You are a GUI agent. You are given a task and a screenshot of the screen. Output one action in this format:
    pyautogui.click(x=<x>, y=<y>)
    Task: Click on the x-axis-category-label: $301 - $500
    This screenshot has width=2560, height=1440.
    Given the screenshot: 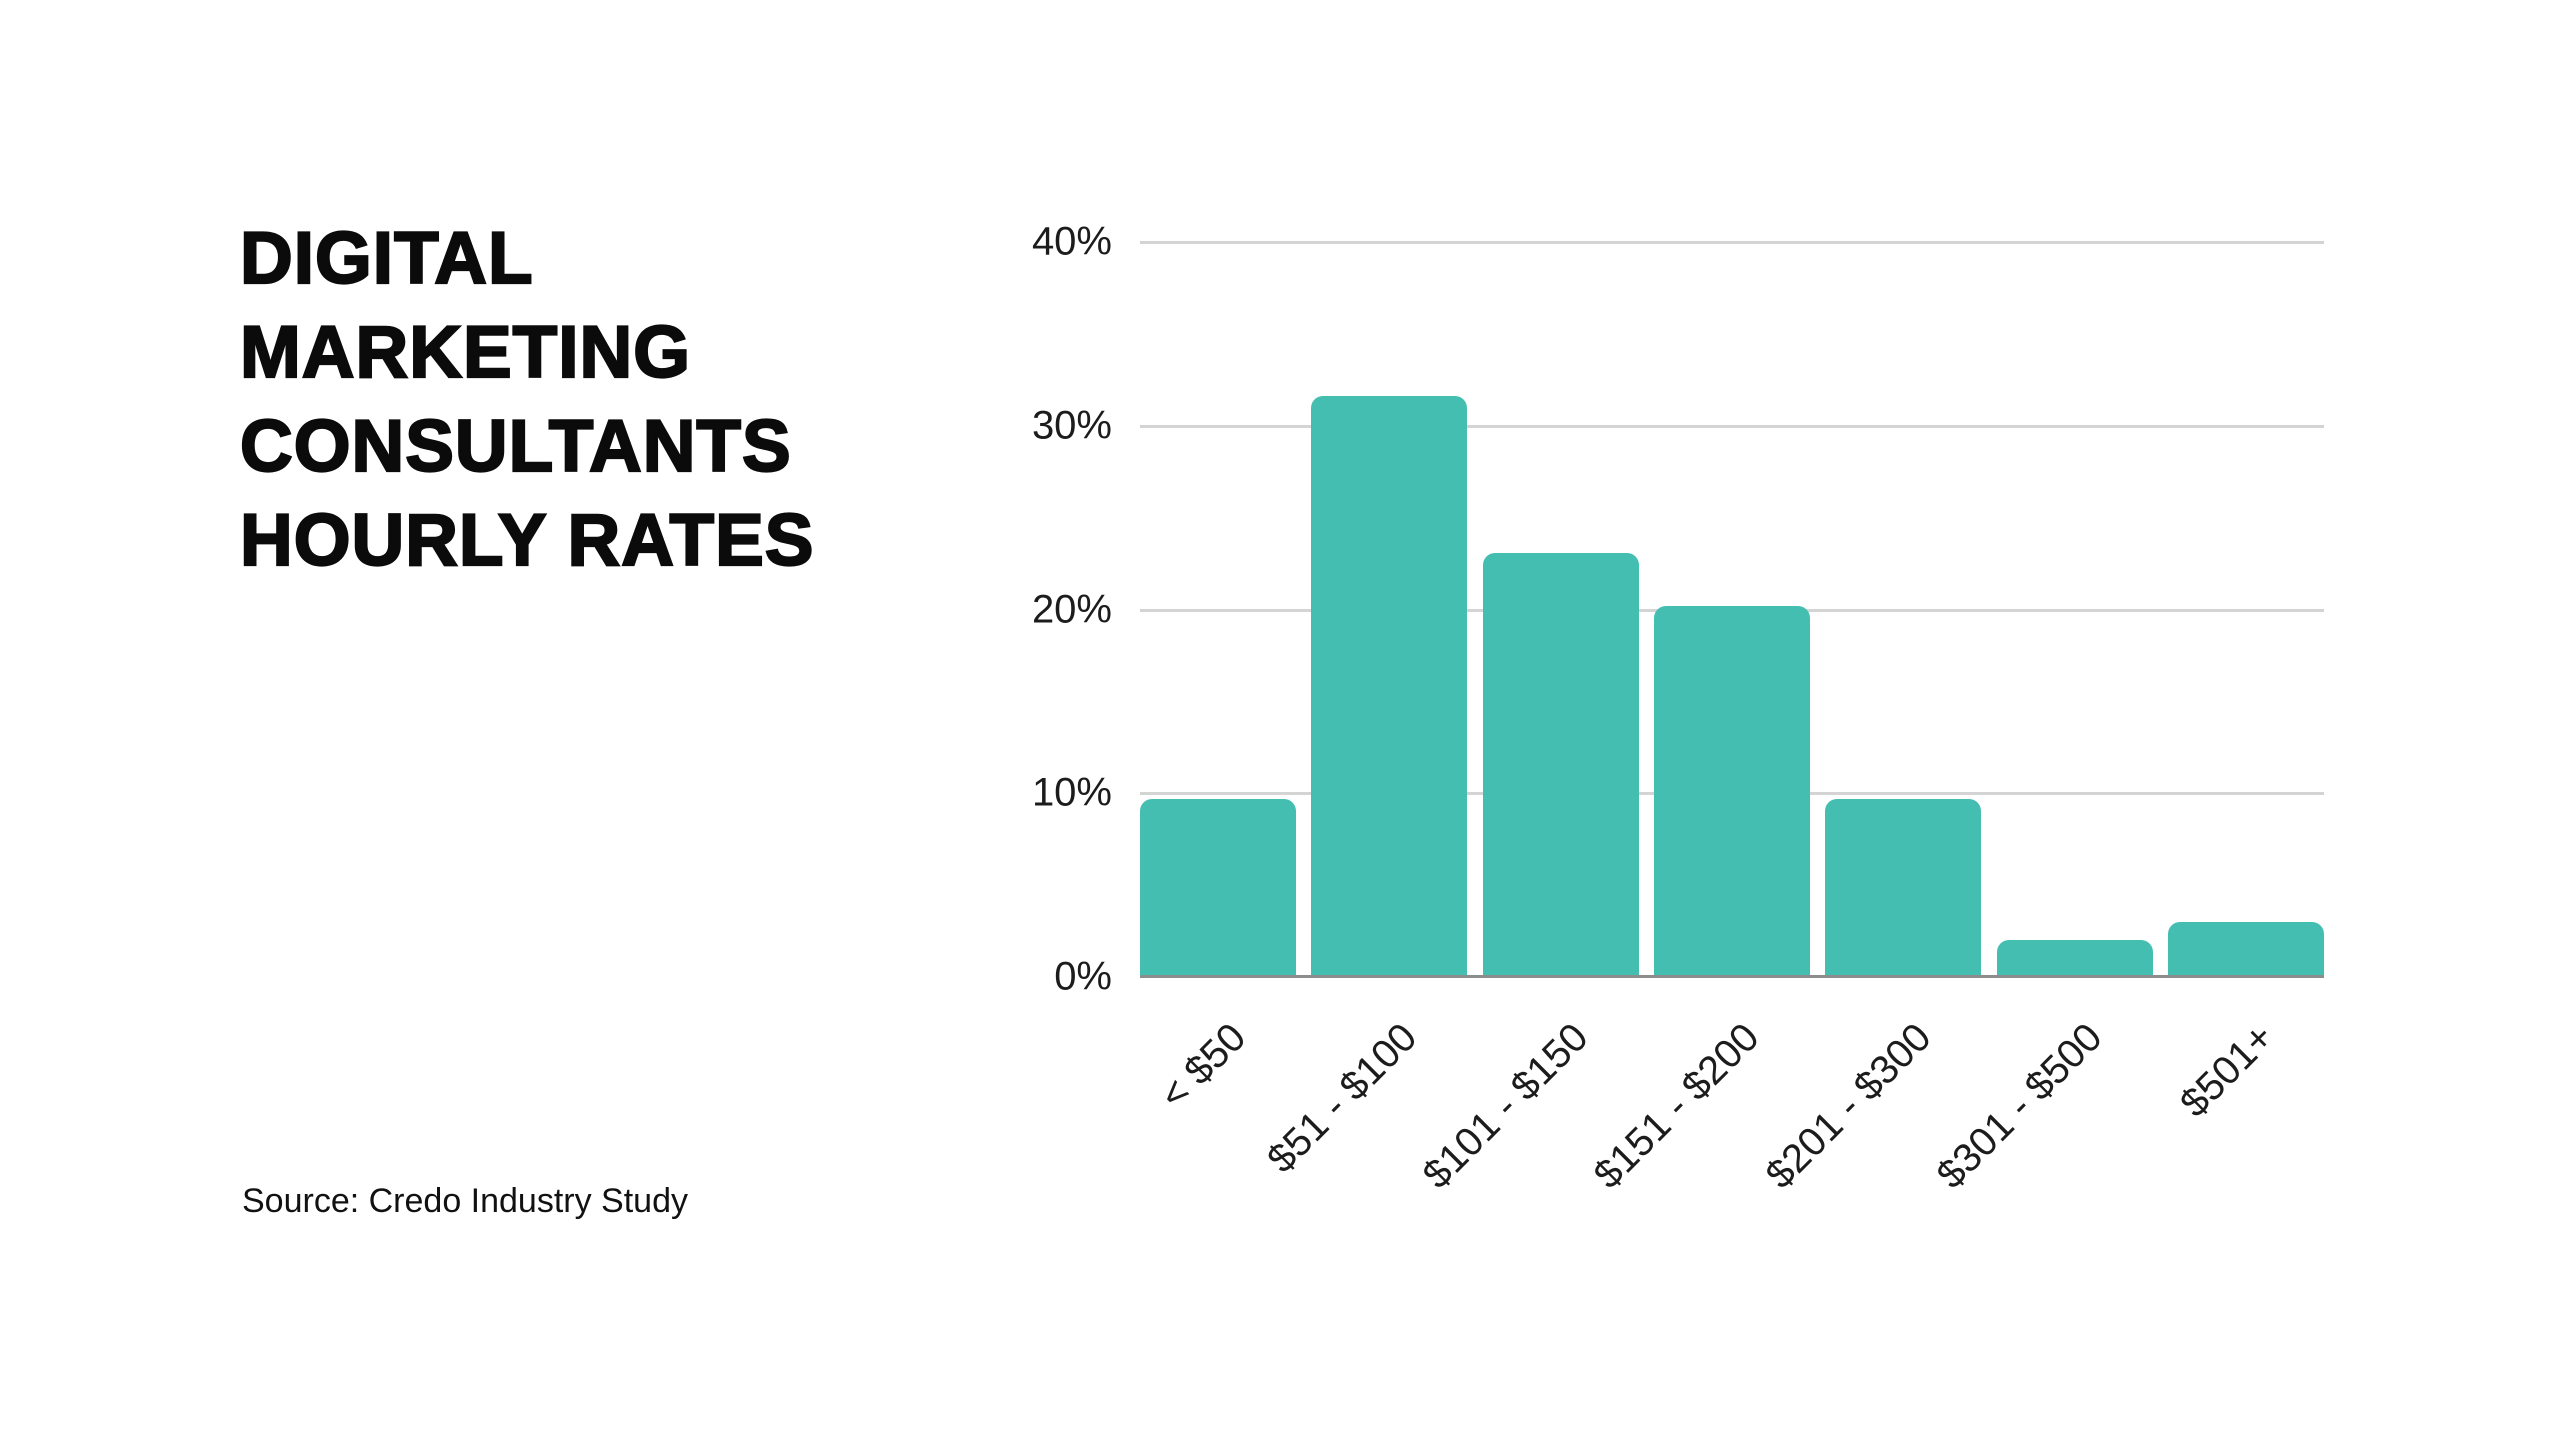 What is the action you would take?
    pyautogui.click(x=2019, y=1106)
    